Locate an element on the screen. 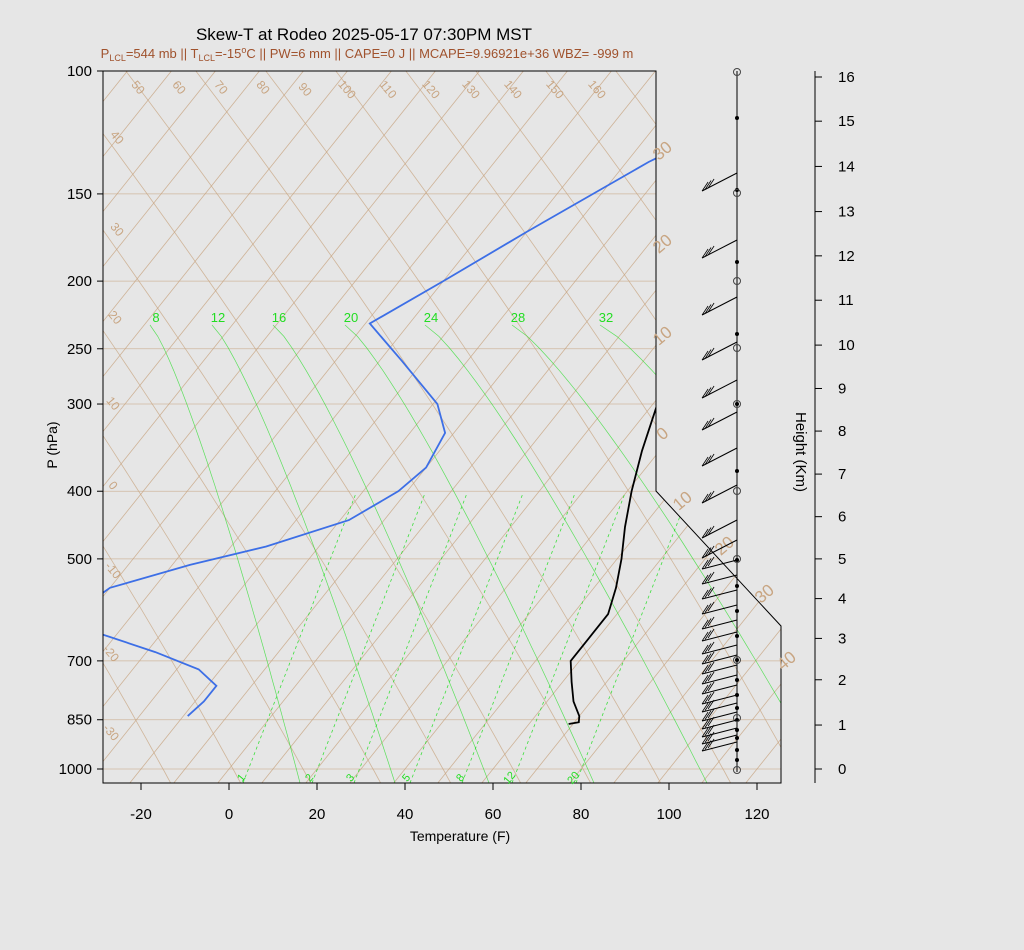 Image resolution: width=1024 pixels, height=950 pixels. mixing-ratio-label: 5 is located at coordinates (406, 778).